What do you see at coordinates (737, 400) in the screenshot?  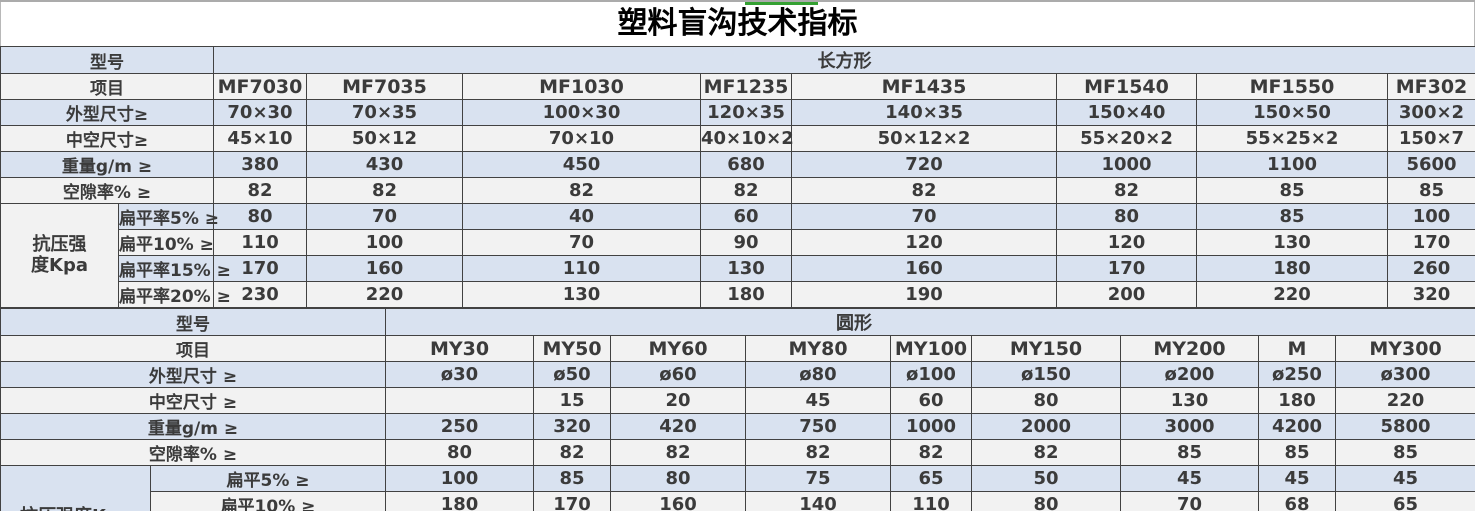 I see `table-row: 中空尺寸 ≥ 15 20 45 60 80 130 180 220` at bounding box center [737, 400].